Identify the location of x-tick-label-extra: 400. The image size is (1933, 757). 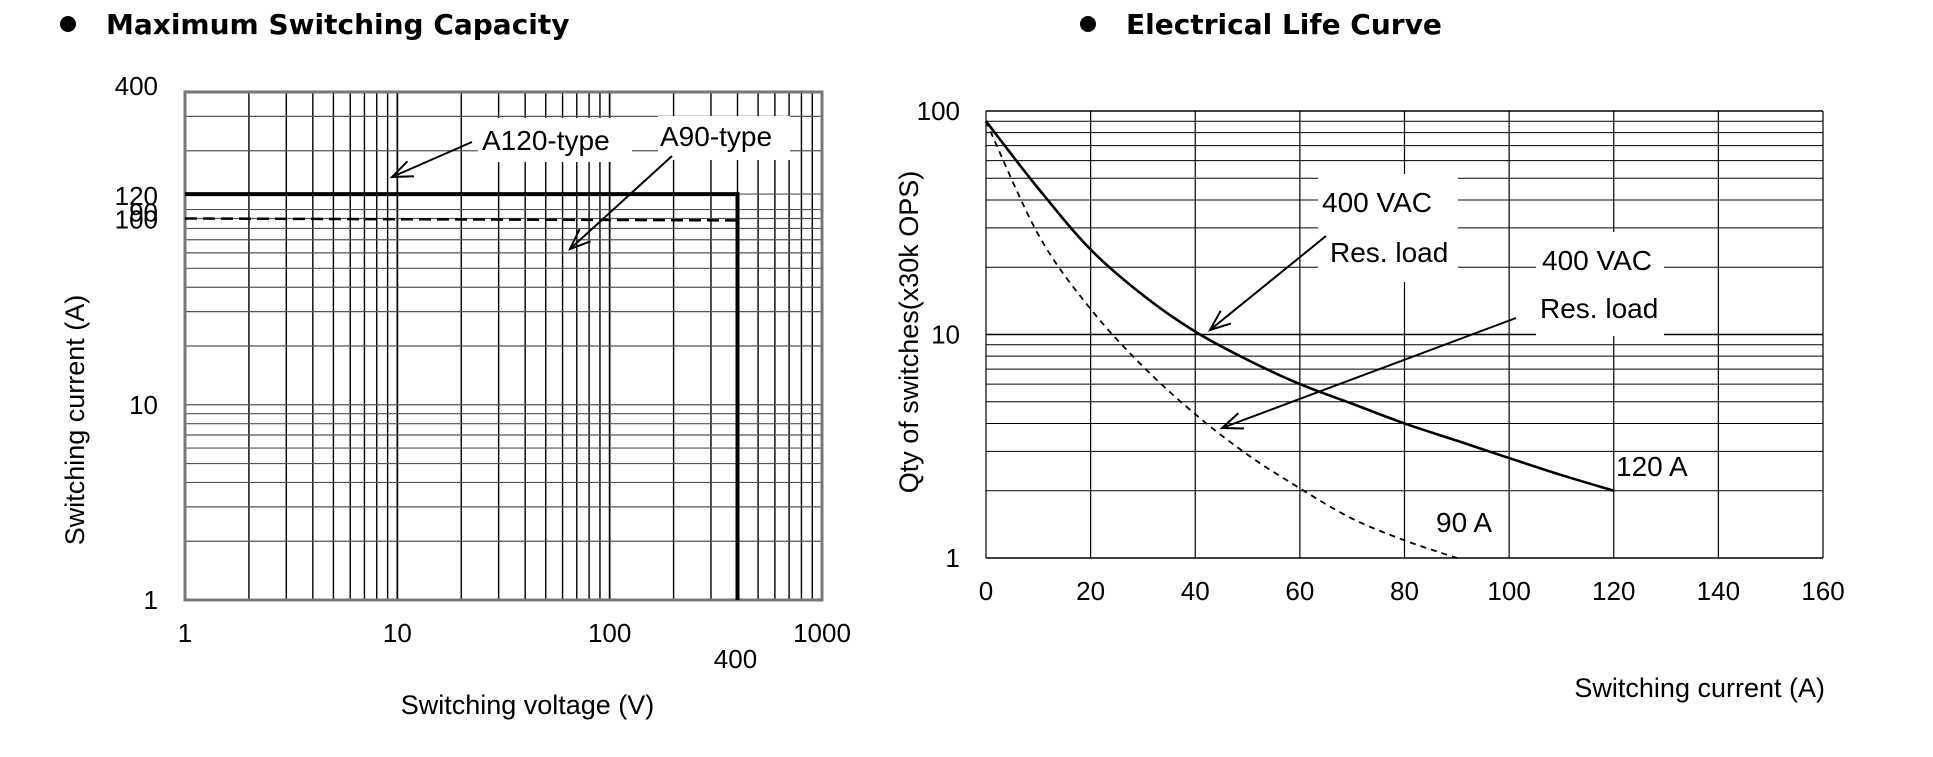
(735, 659).